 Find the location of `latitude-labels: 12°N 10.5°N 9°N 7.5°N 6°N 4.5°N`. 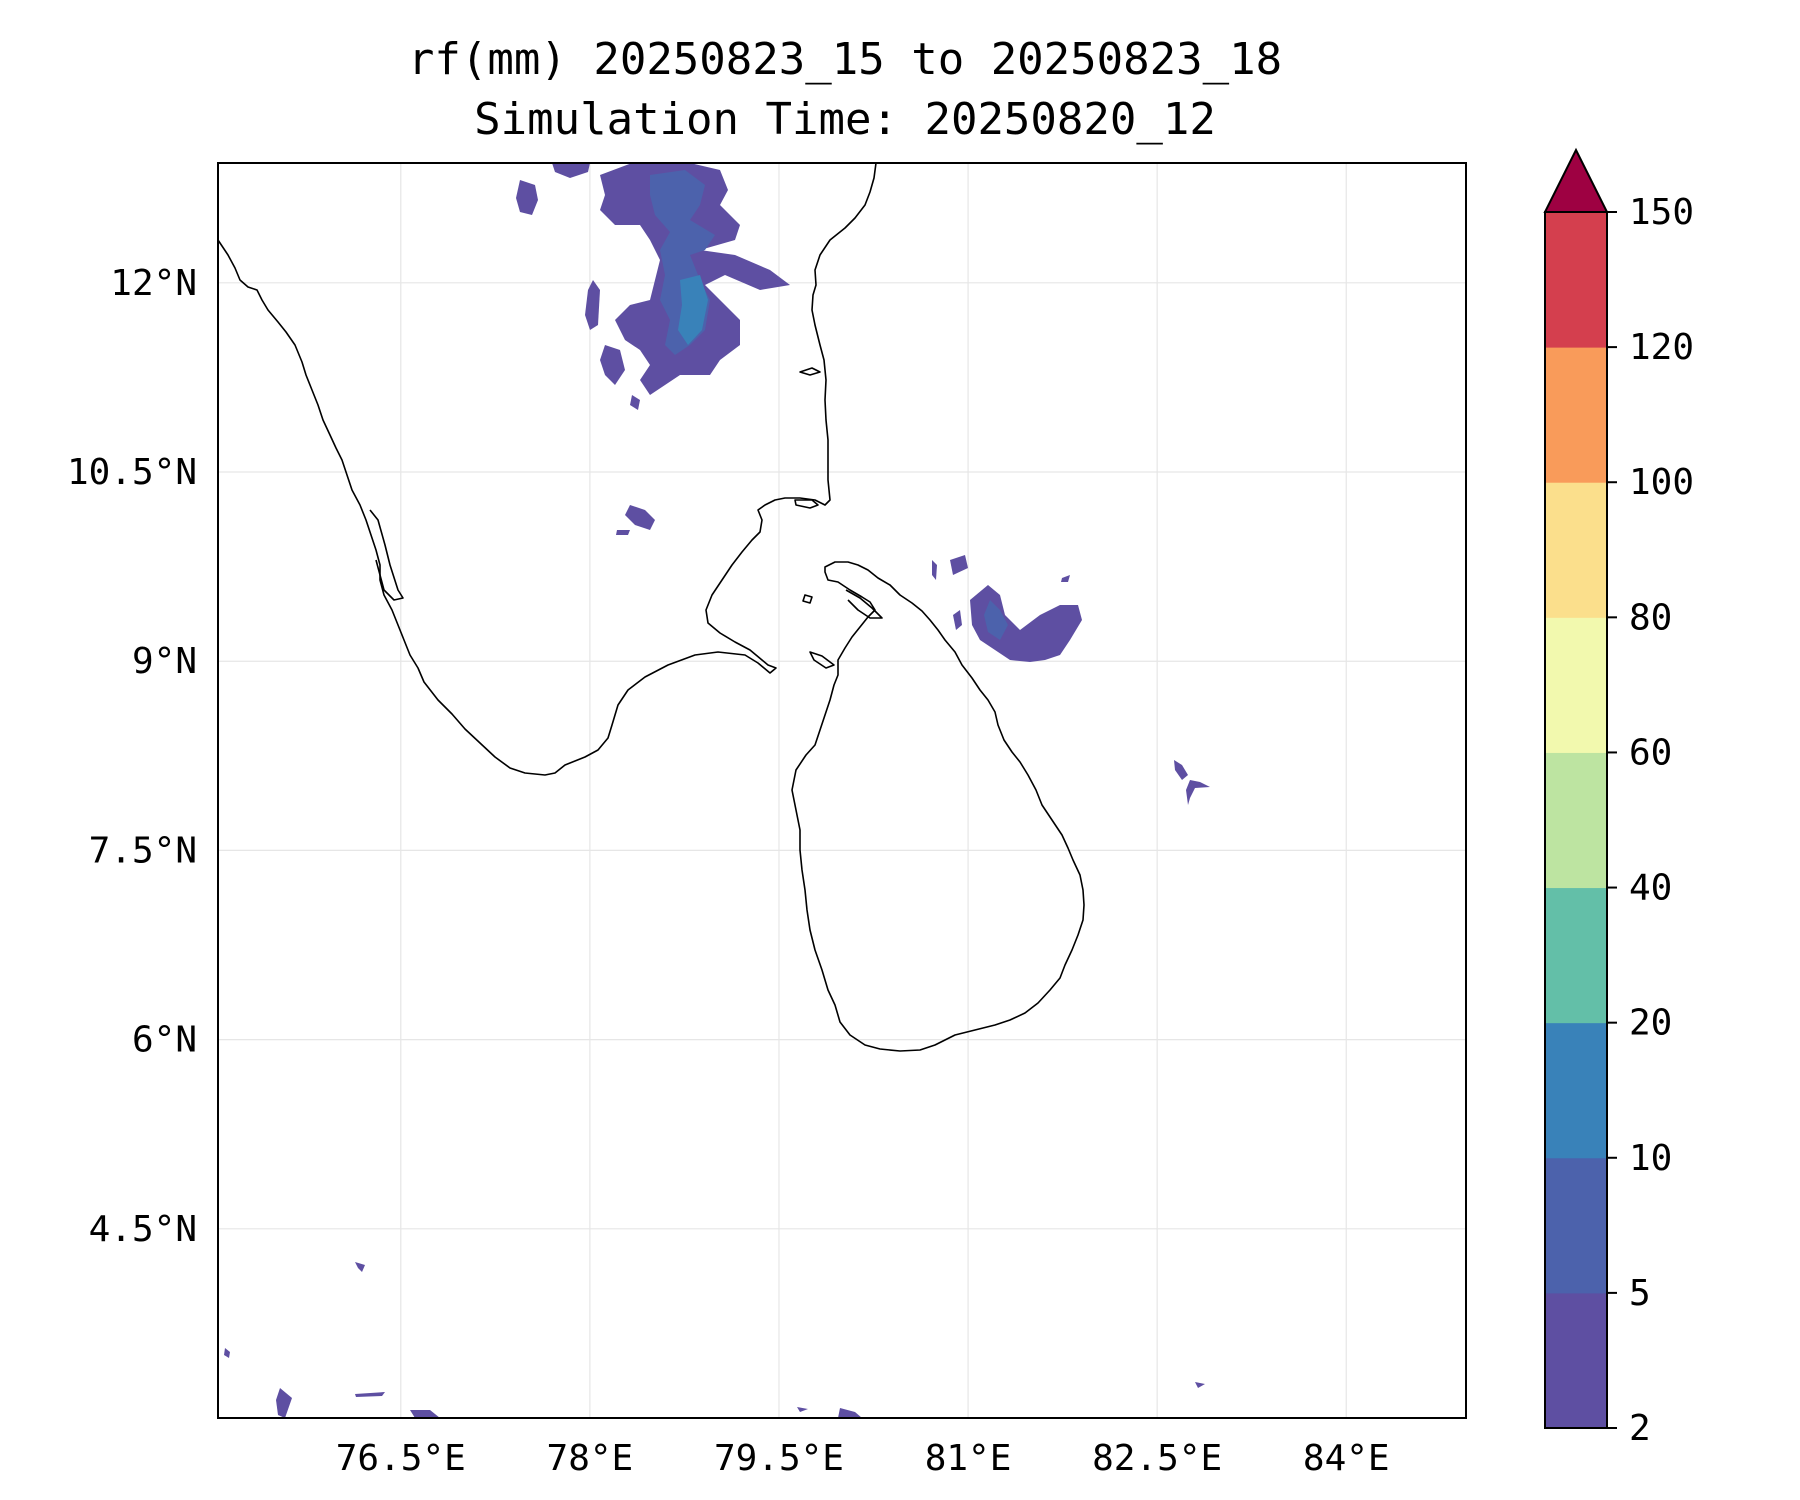

latitude-labels: 12°N 10.5°N 9°N 7.5°N 6°N 4.5°N is located at coordinates (132, 756).